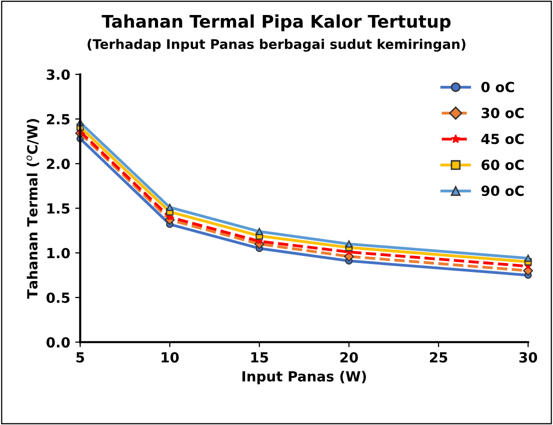  What do you see at coordinates (80, 357) in the screenshot?
I see `x-tick-label: 5` at bounding box center [80, 357].